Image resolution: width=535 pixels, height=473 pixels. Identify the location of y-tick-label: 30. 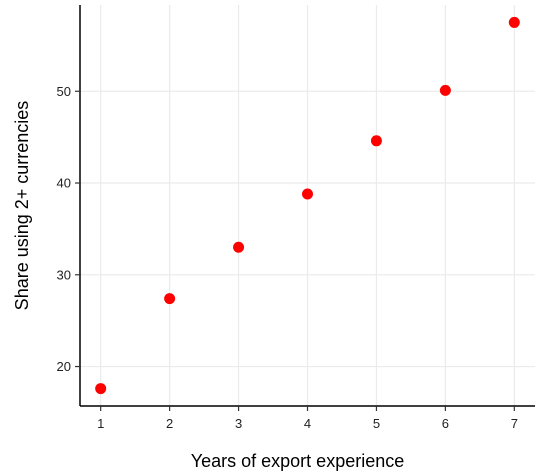
(64, 274).